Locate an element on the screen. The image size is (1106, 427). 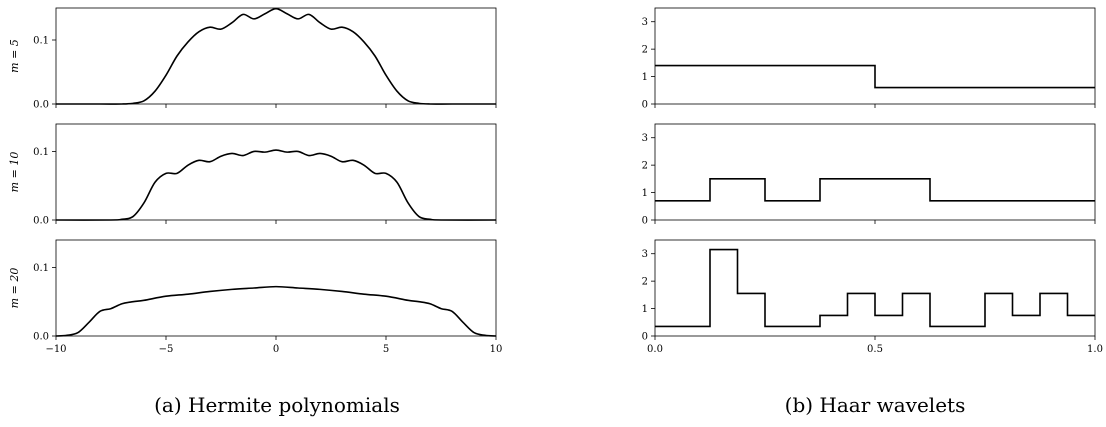
x-tick-label: 10 is located at coordinates (496, 349).